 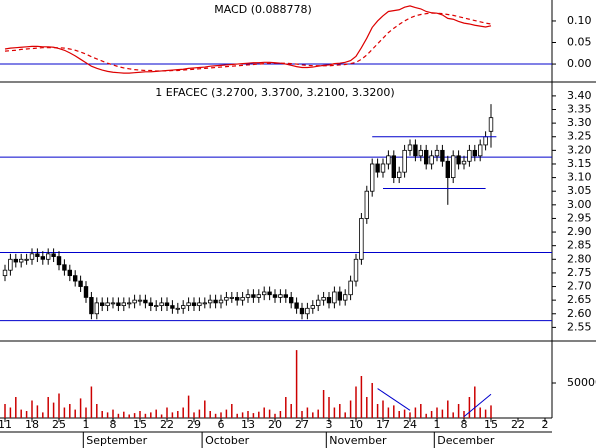 I want to click on x-tick-label: 15, so click(x=140, y=424).